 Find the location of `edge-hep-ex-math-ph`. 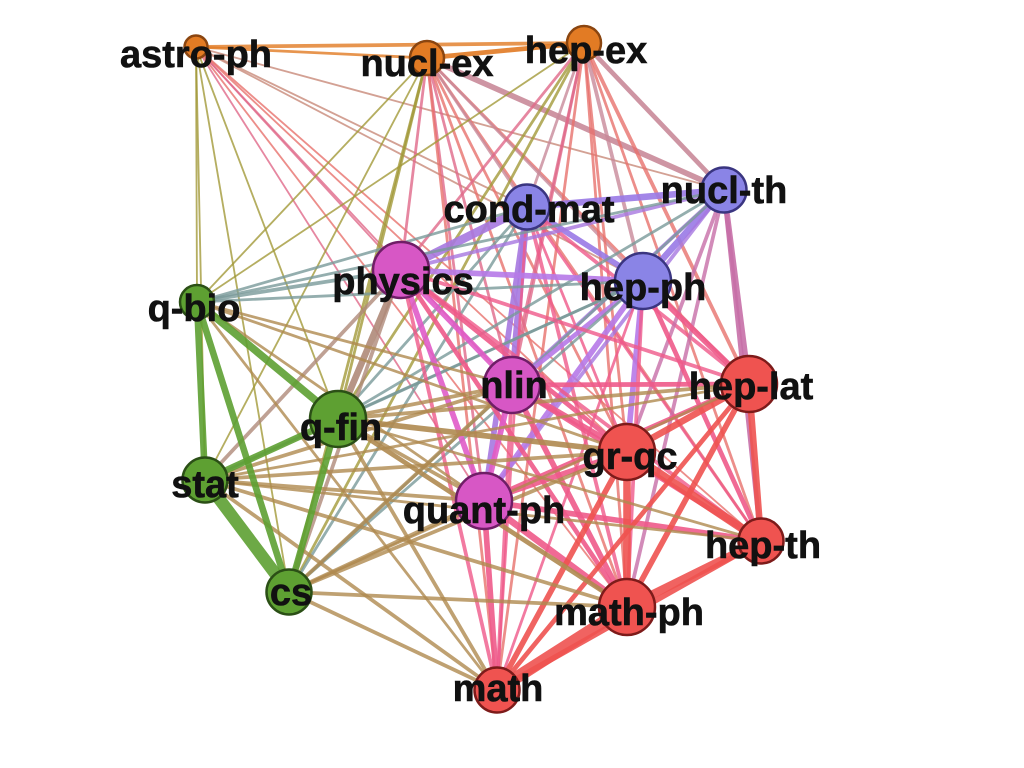

edge-hep-ex-math-ph is located at coordinates (605, 325).